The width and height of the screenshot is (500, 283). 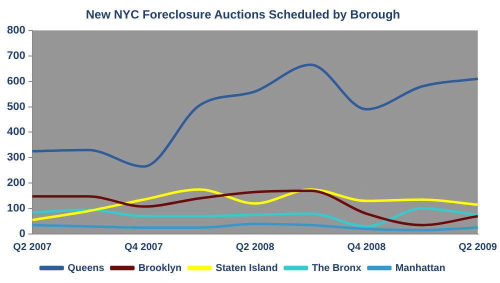 I want to click on x-tick-label: Q4 2008, so click(x=366, y=247).